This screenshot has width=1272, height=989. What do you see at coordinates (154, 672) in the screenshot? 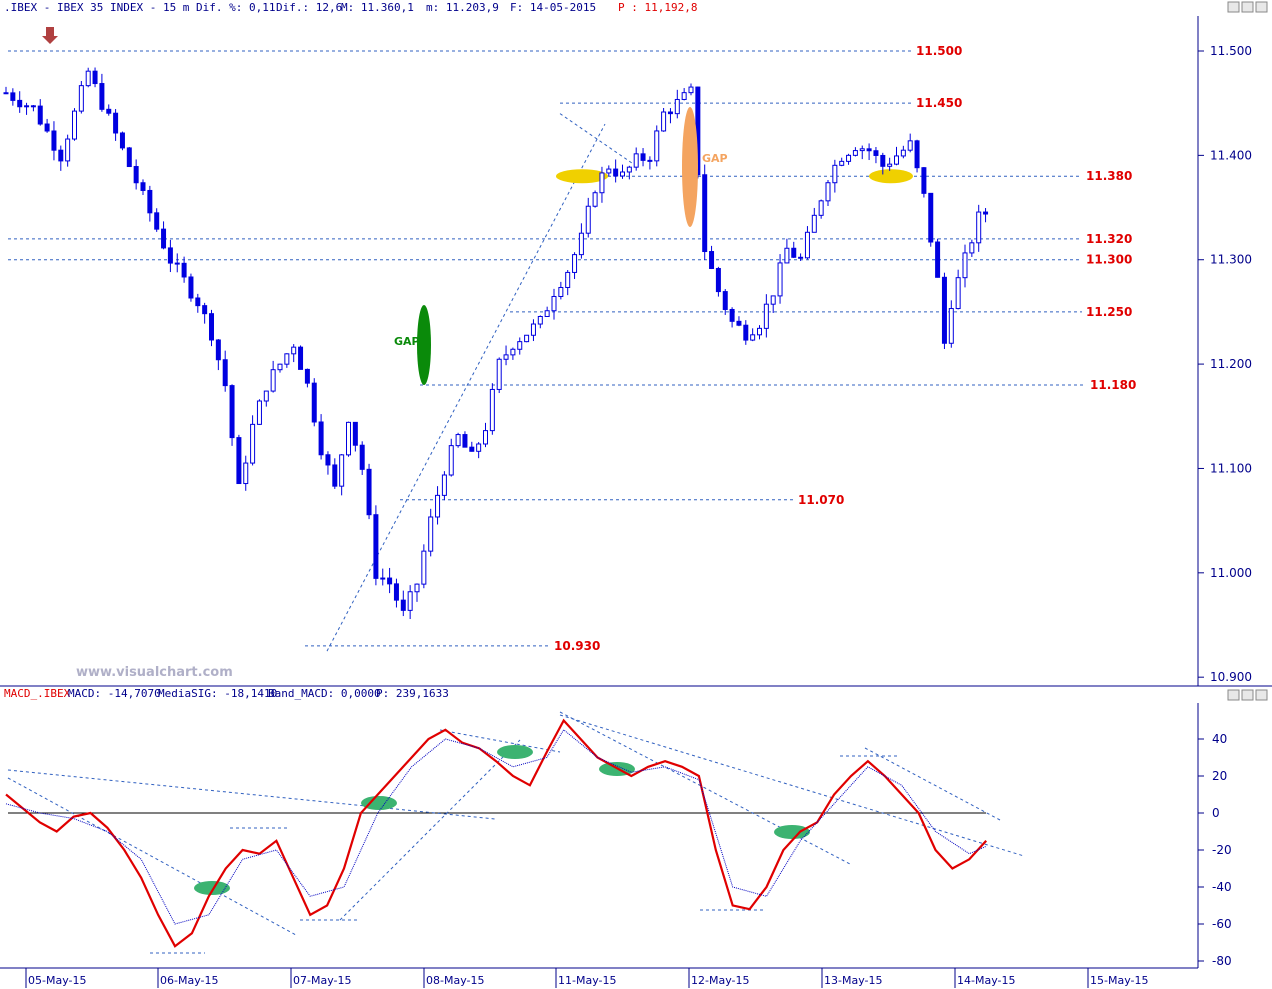
I see `watermark: www.visualchart.com` at bounding box center [154, 672].